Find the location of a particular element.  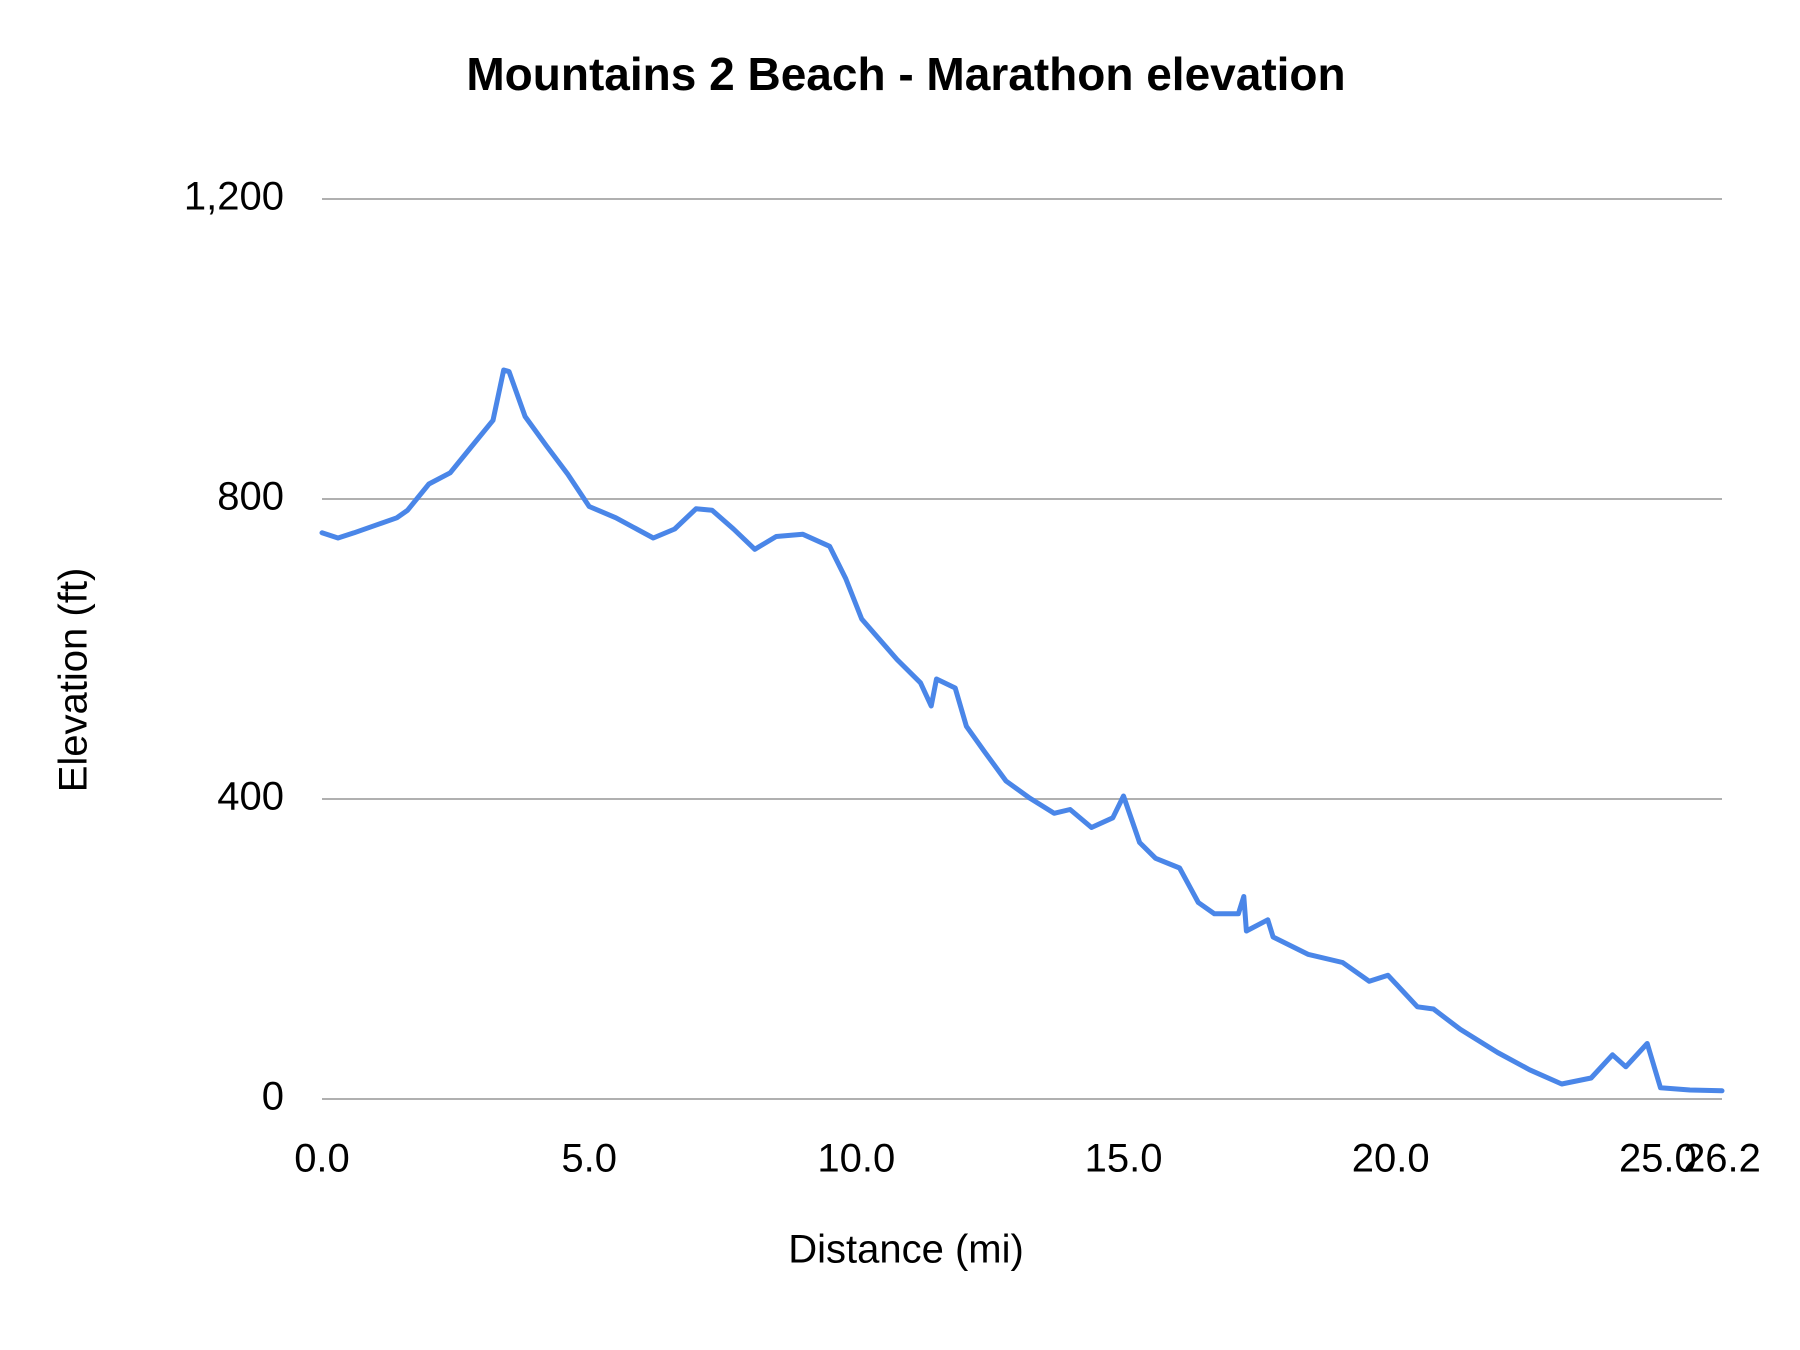

x-tick-label: 25.0 is located at coordinates (1658, 1159).